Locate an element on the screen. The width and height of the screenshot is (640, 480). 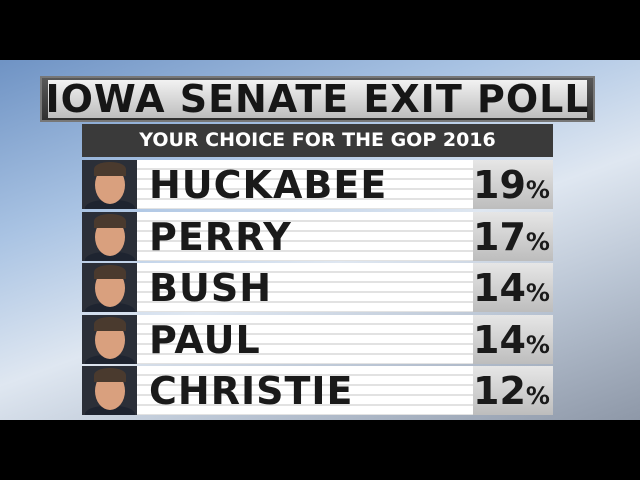
percent-value: 17 is located at coordinates (499, 236).